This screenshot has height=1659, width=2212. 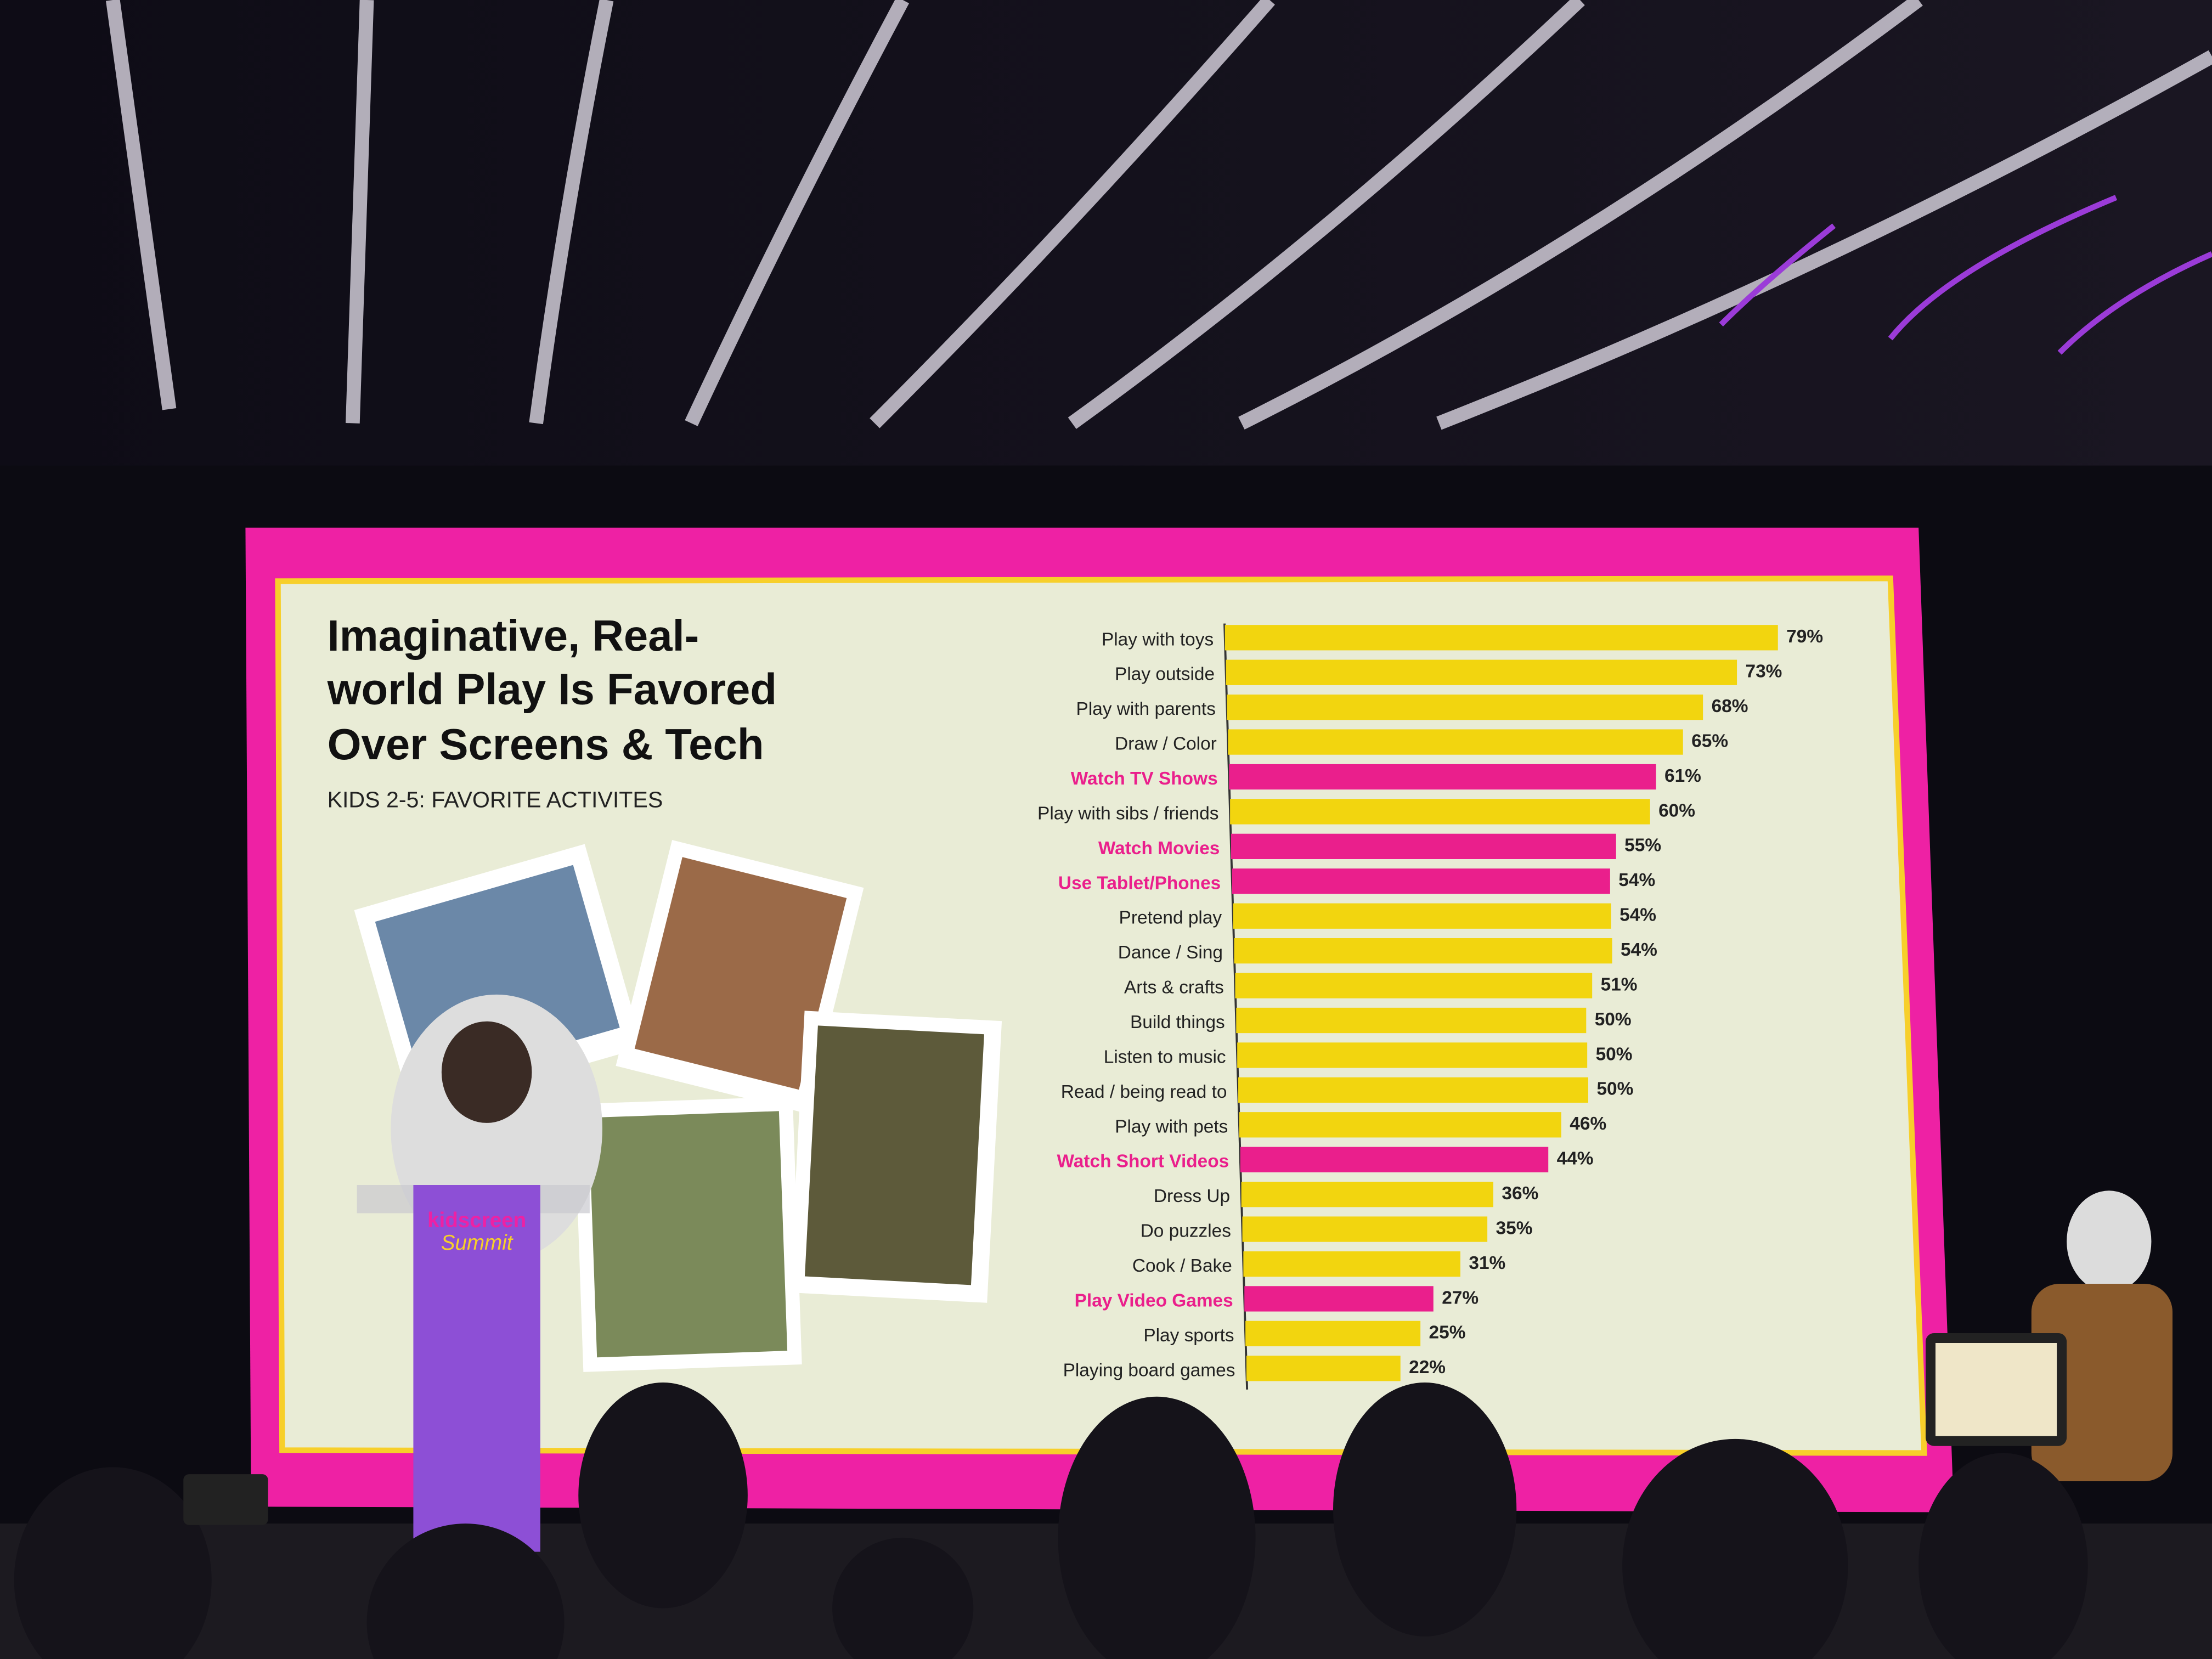 I want to click on value-label: 44%, so click(x=1575, y=1159).